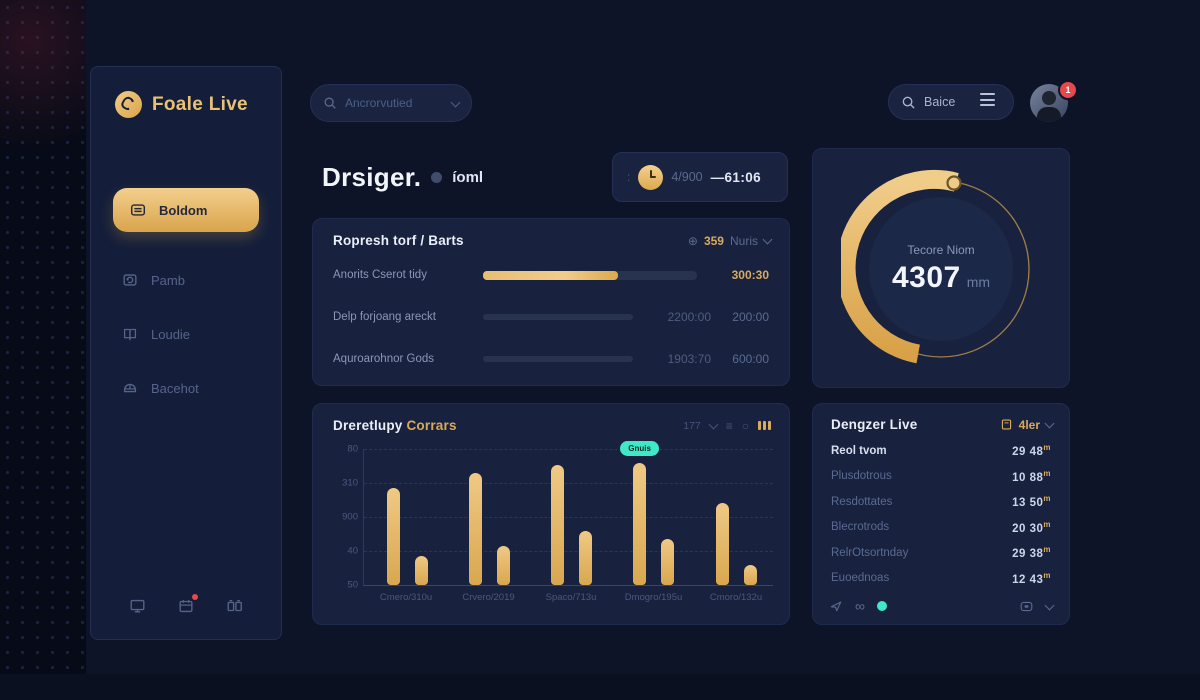  I want to click on list-item: RelrOtsortnday 29 38m, so click(941, 553).